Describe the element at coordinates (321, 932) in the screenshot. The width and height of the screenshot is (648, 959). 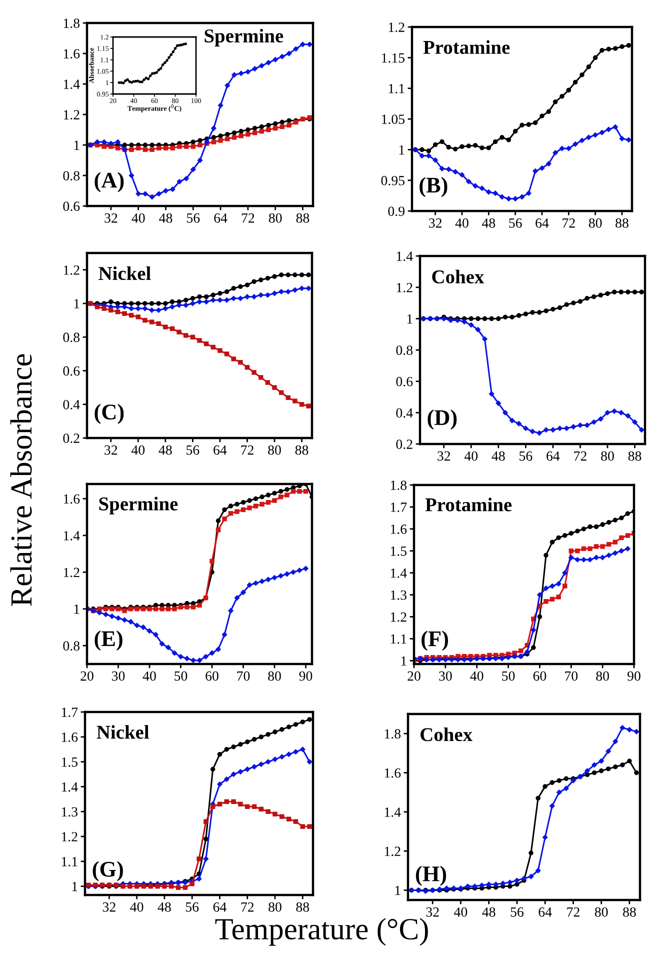
I see `x-axis-title: Temperature (°C)` at that location.